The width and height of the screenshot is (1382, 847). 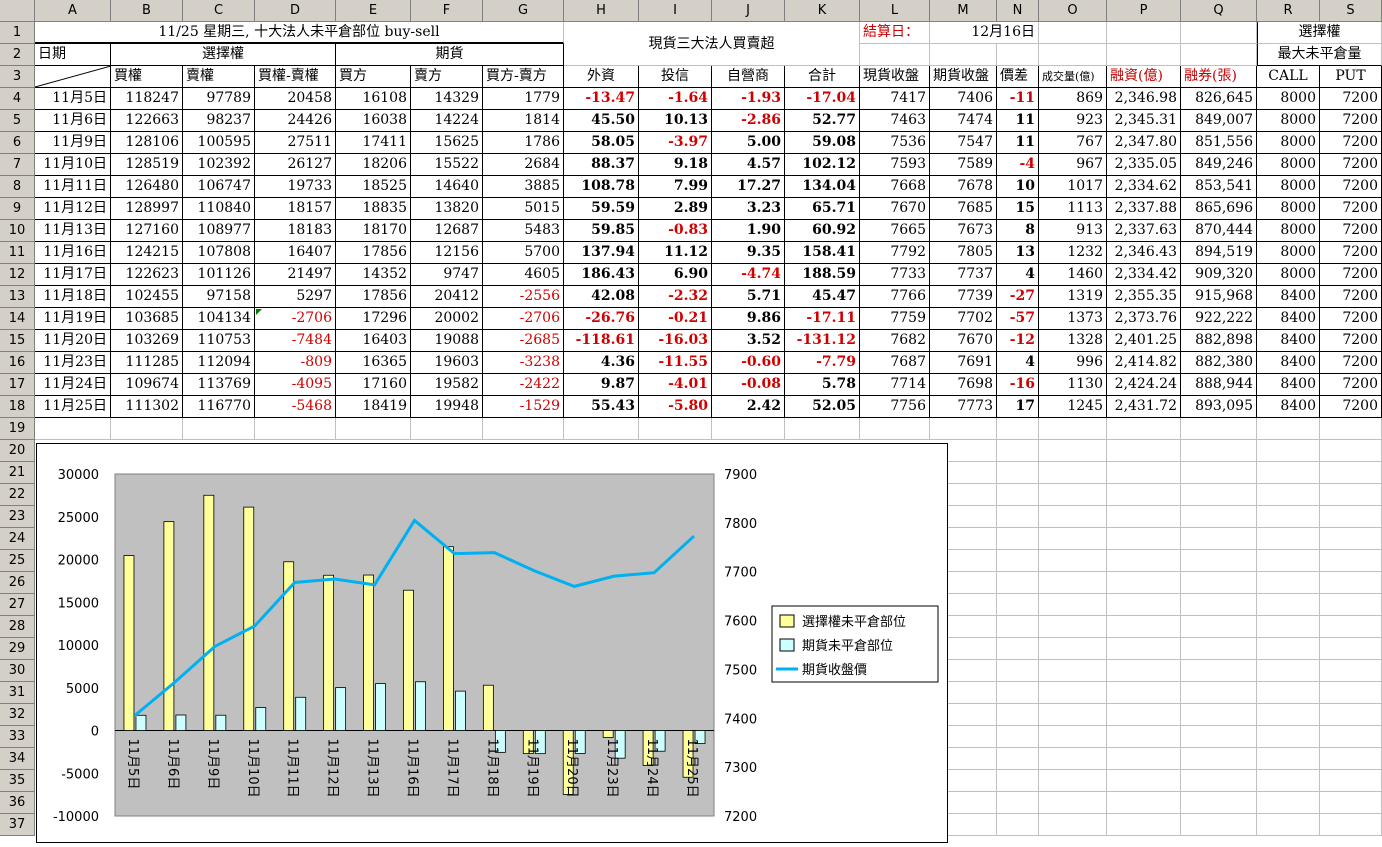 I want to click on cell-g-9: 5015, so click(x=523, y=209).